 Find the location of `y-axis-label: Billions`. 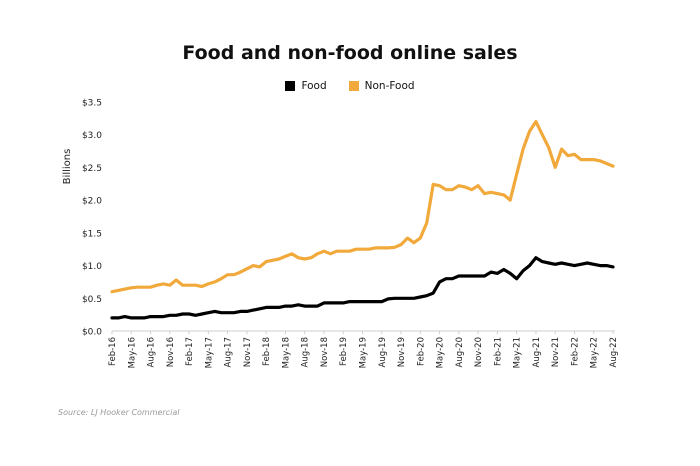

y-axis-label: Billions is located at coordinates (67, 167).